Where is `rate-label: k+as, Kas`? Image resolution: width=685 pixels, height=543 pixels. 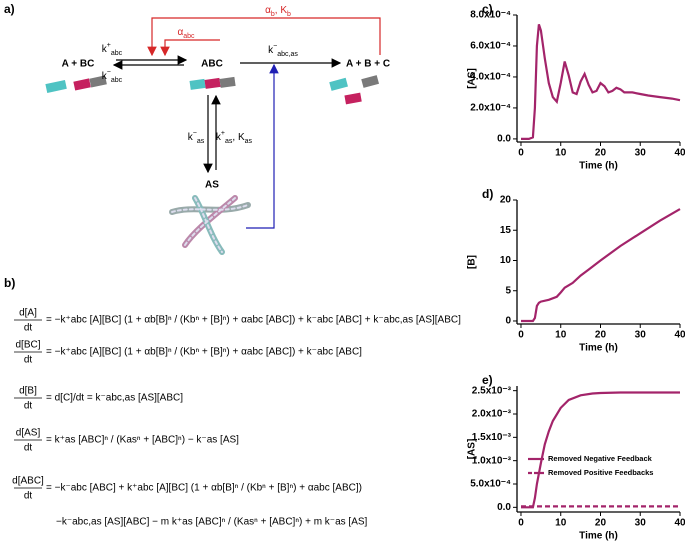 rate-label: k+as, Kas is located at coordinates (234, 137).